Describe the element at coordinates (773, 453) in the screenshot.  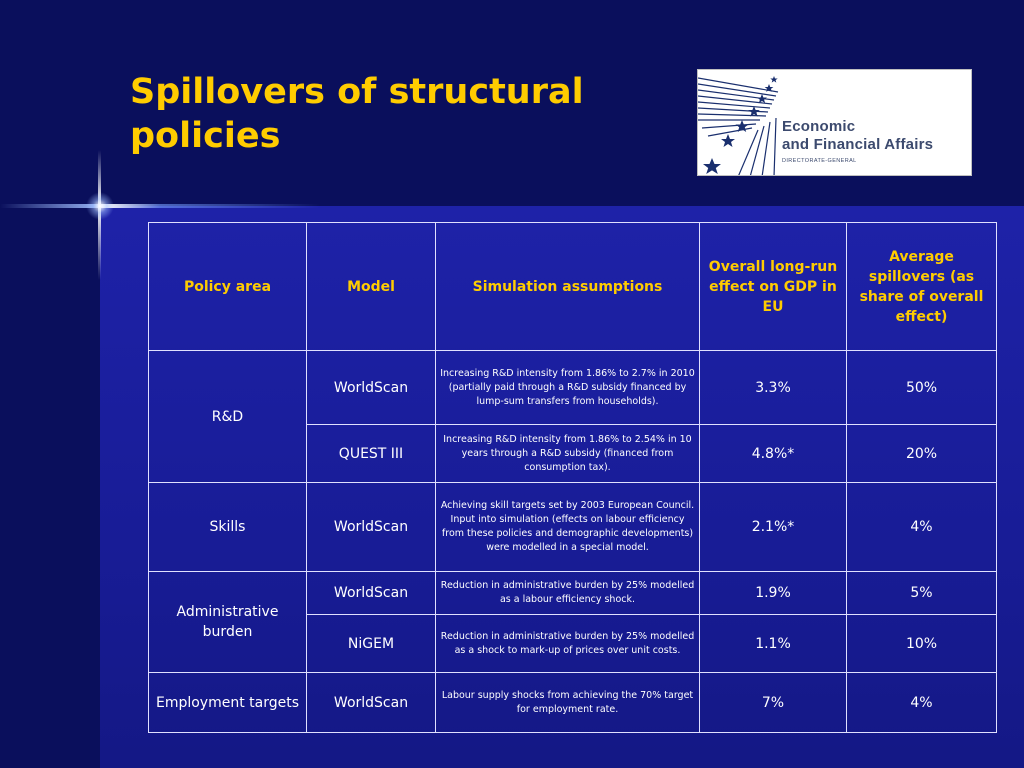
I see `gdp-effect-cell: 4.8%*` at that location.